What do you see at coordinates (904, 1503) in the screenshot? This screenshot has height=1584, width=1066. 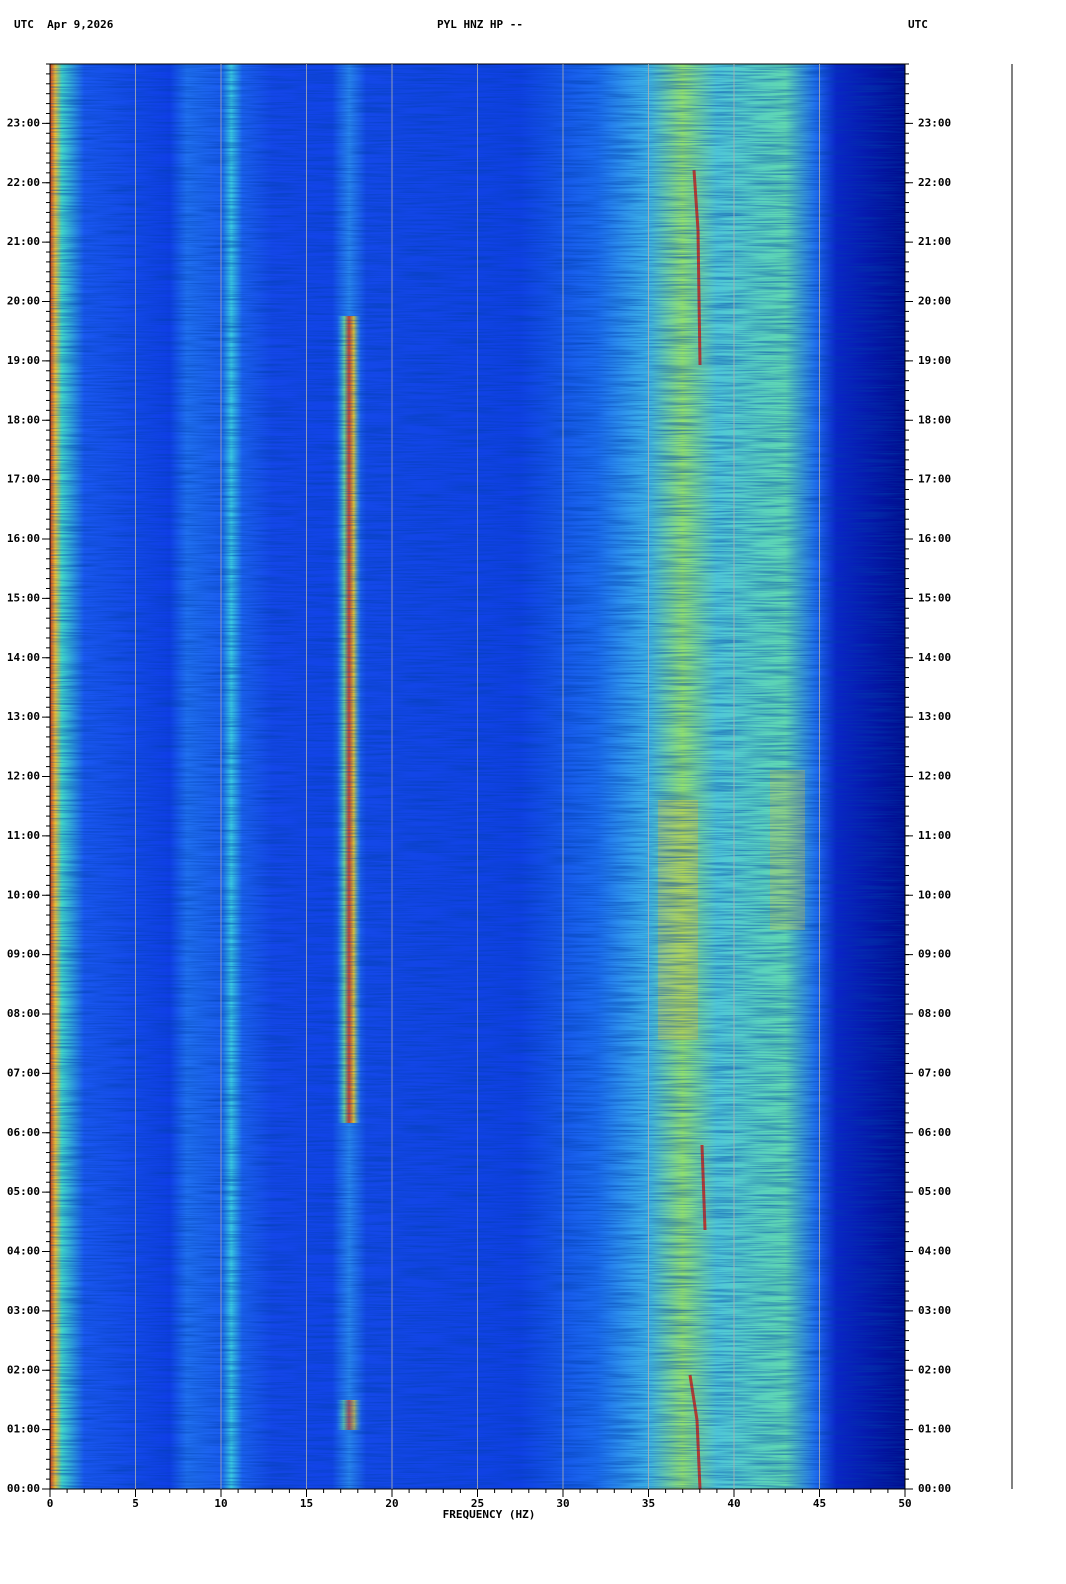 I see `x-tick-label: 50` at bounding box center [904, 1503].